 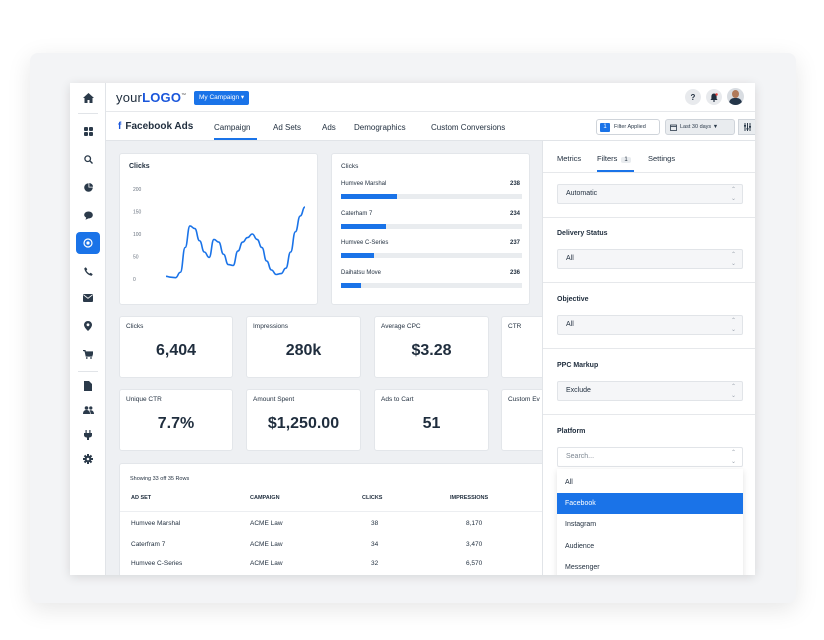 I want to click on tab-settings: Settings, so click(x=662, y=158).